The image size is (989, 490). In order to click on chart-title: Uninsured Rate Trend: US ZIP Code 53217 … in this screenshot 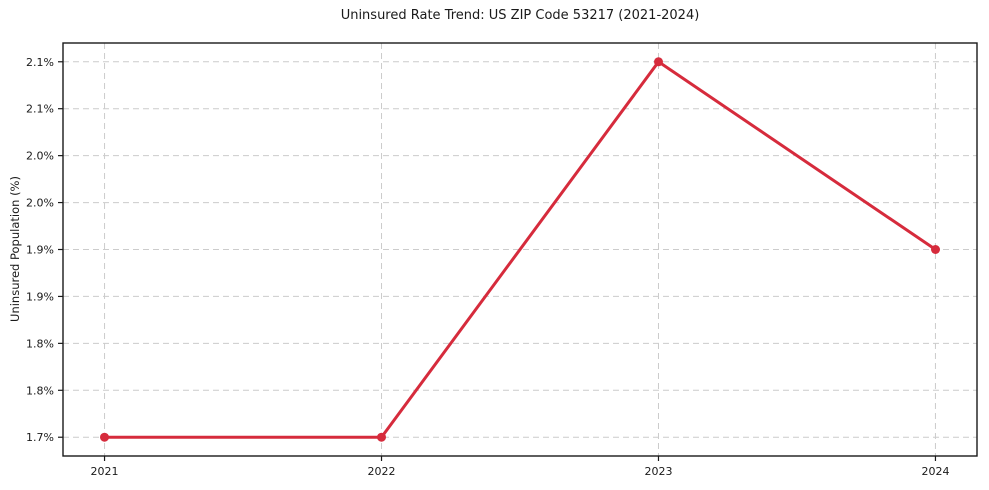, I will do `click(520, 15)`.